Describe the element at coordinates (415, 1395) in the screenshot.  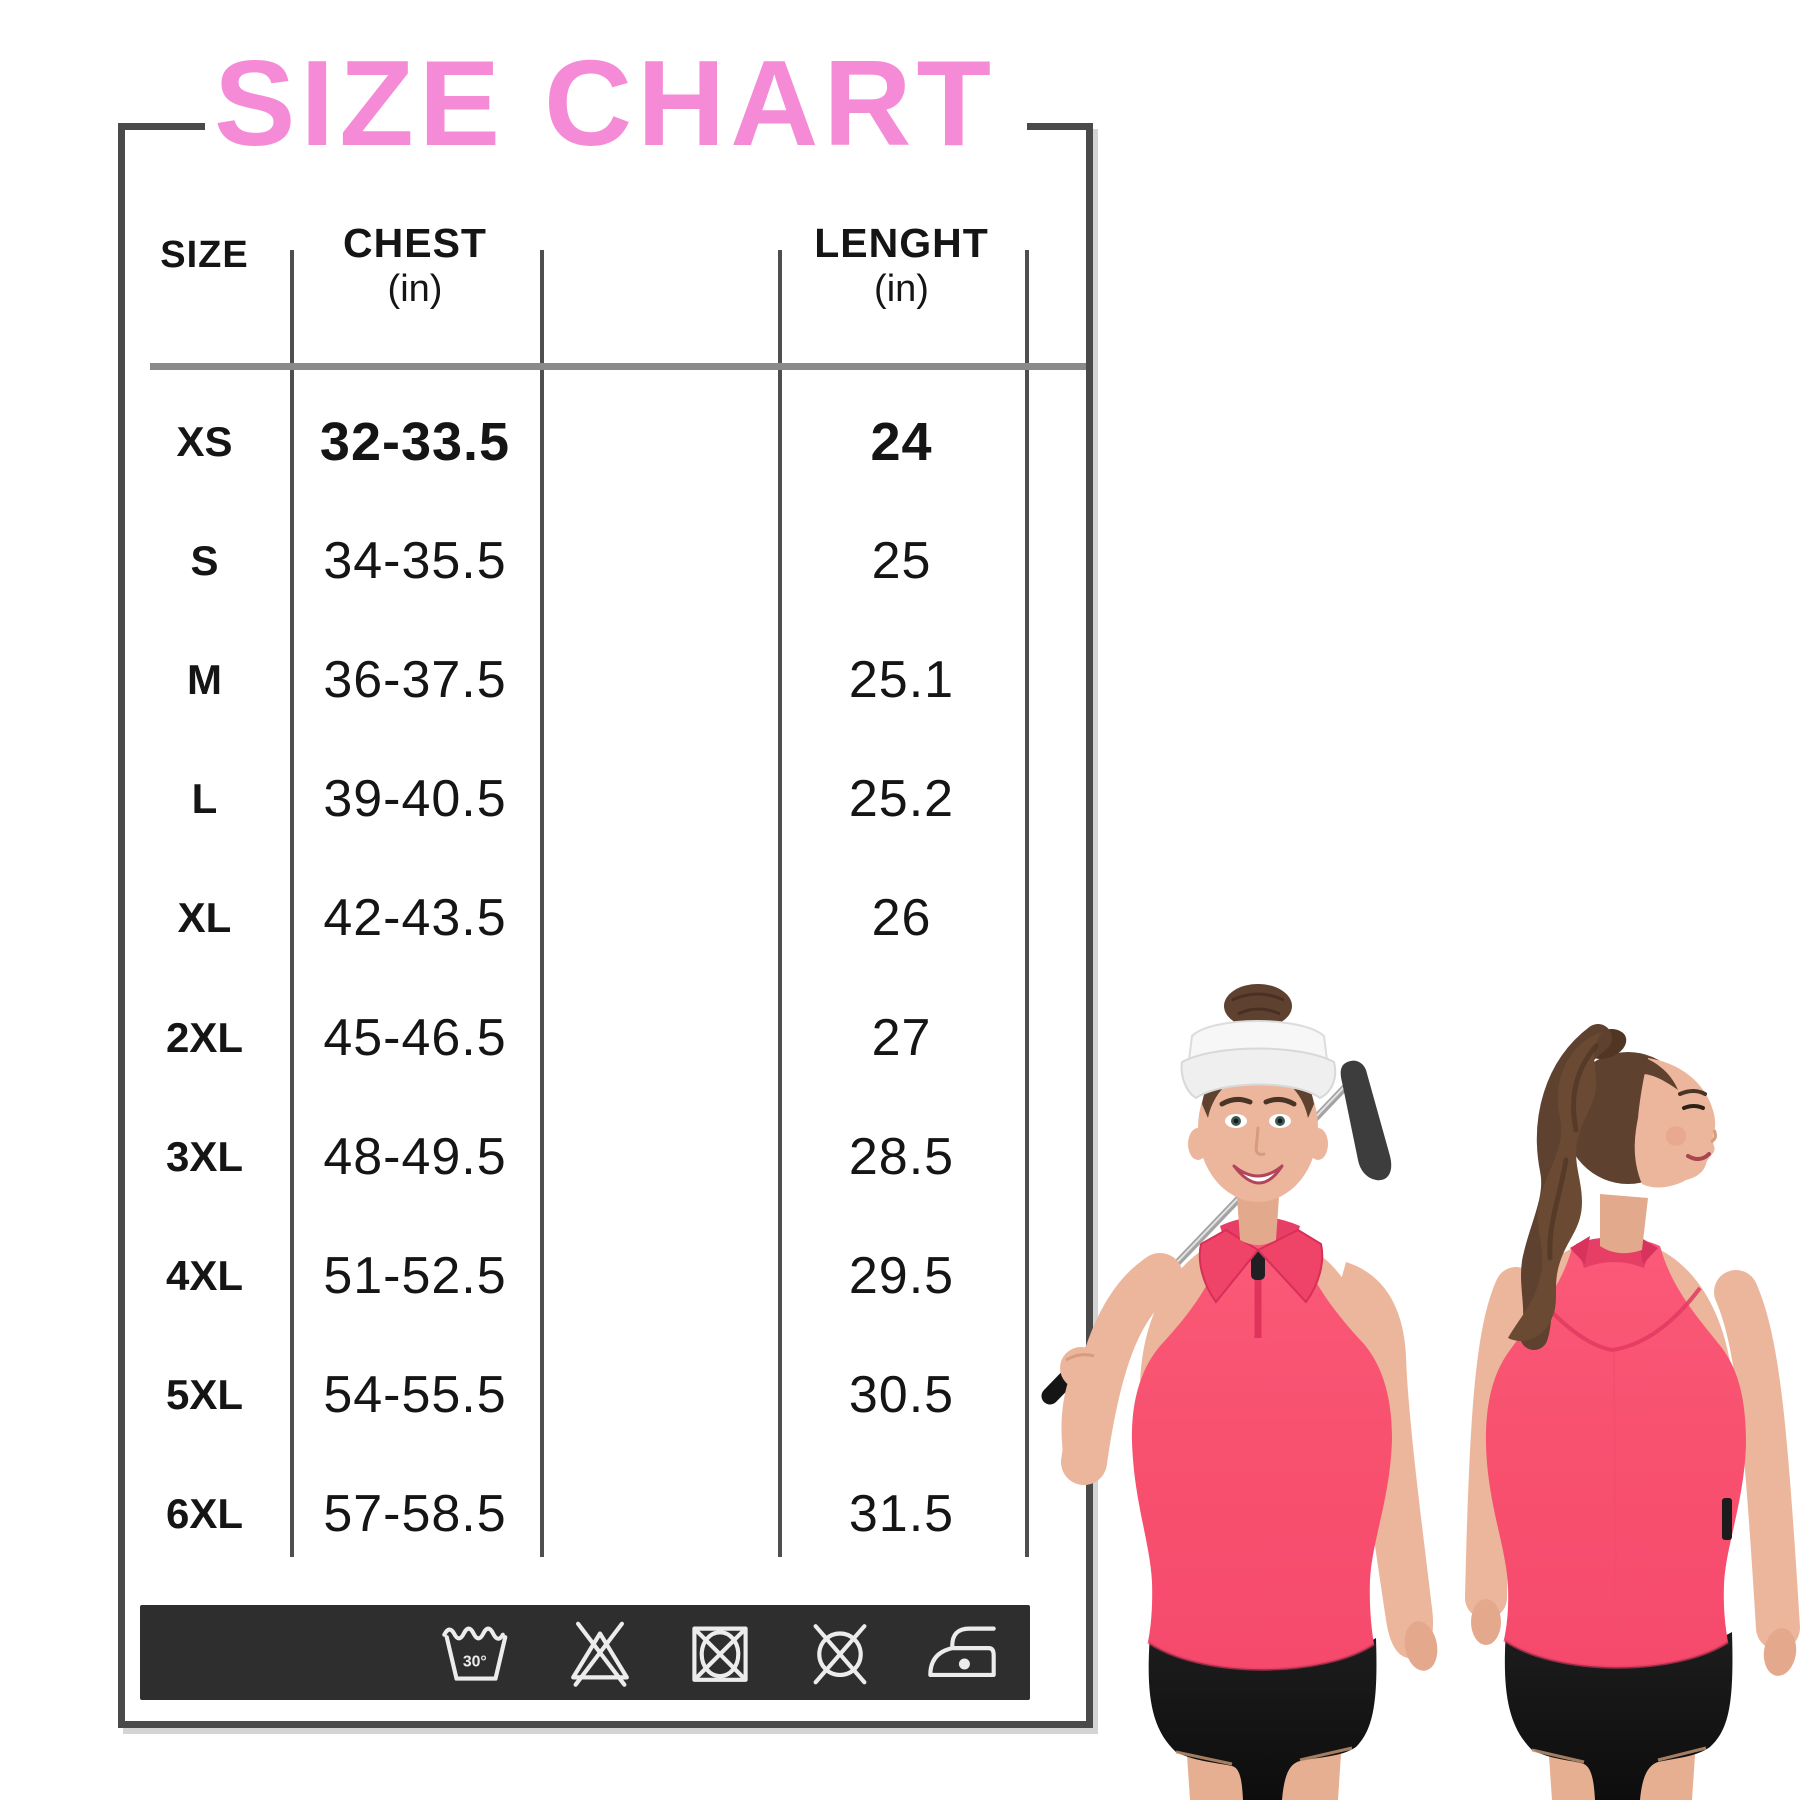
I see `chest-cell: 54-55.5` at that location.